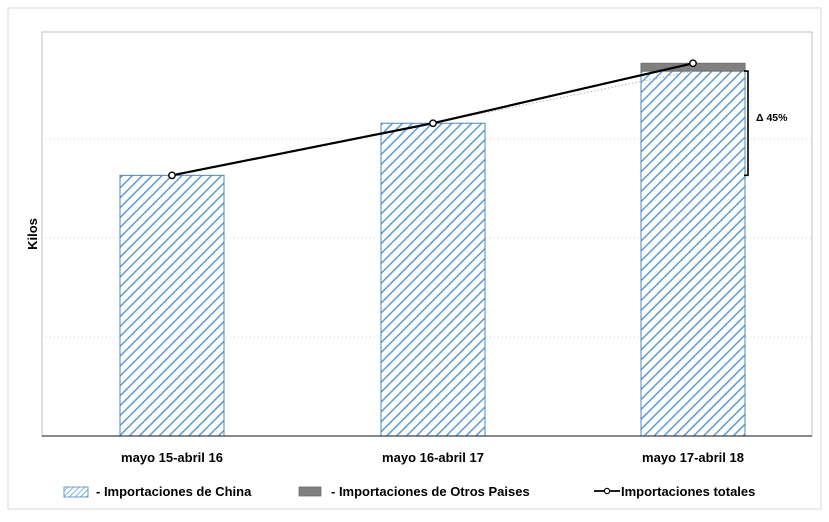  I want to click on y-axis-label: Kilos, so click(32, 234).